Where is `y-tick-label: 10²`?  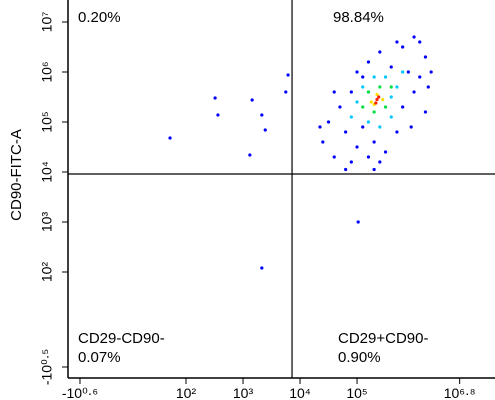
y-tick-label: 10² is located at coordinates (47, 272).